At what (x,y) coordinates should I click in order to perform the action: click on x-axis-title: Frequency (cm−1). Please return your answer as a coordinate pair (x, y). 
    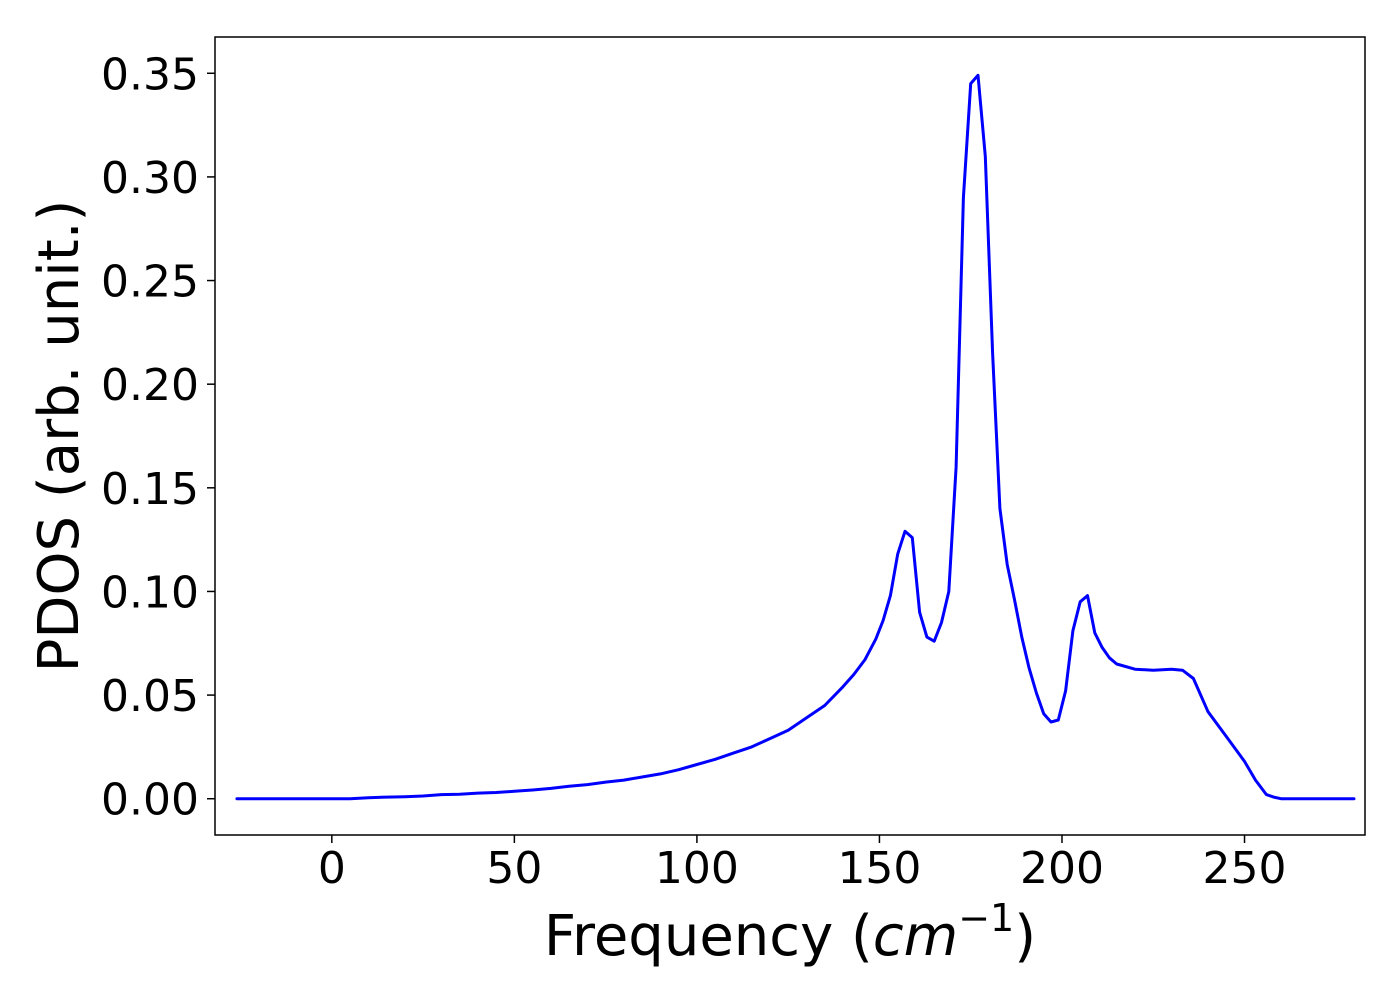
    Looking at the image, I should click on (790, 932).